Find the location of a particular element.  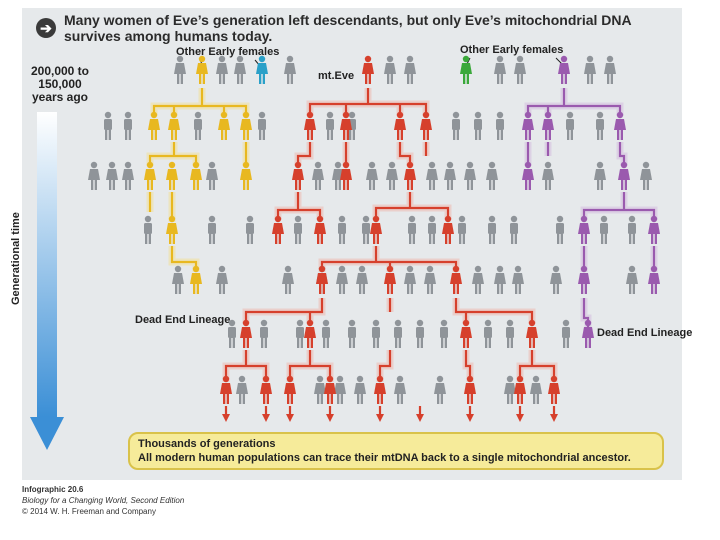

credit-line-3: © 2014 W. H. Freeman and Company is located at coordinates (89, 511).